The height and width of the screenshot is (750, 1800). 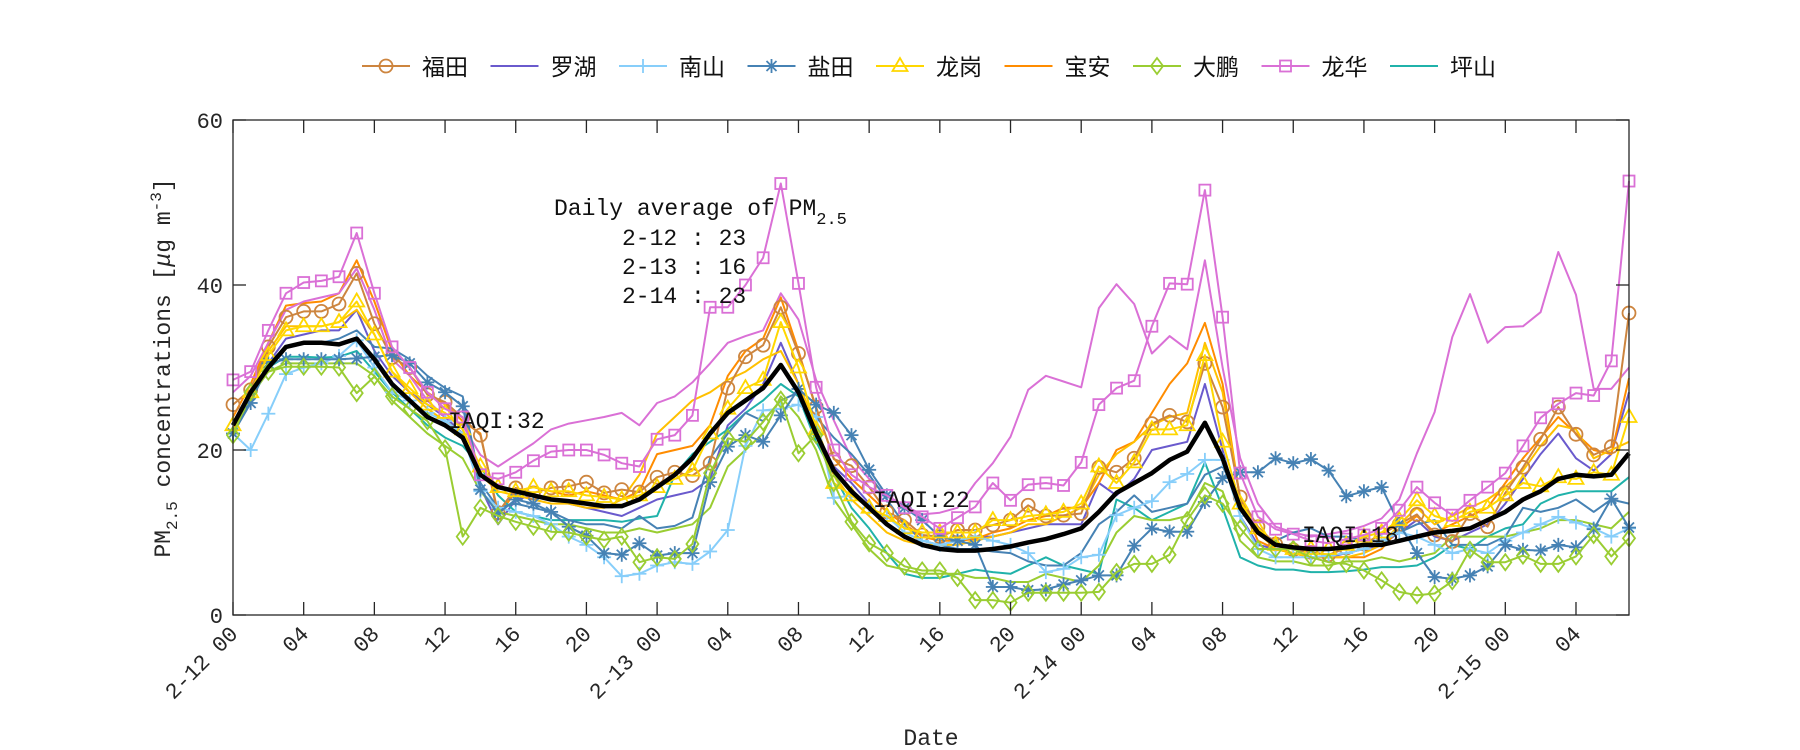 What do you see at coordinates (831, 220) in the screenshot?
I see `daily-average-title-sub: 2.5` at bounding box center [831, 220].